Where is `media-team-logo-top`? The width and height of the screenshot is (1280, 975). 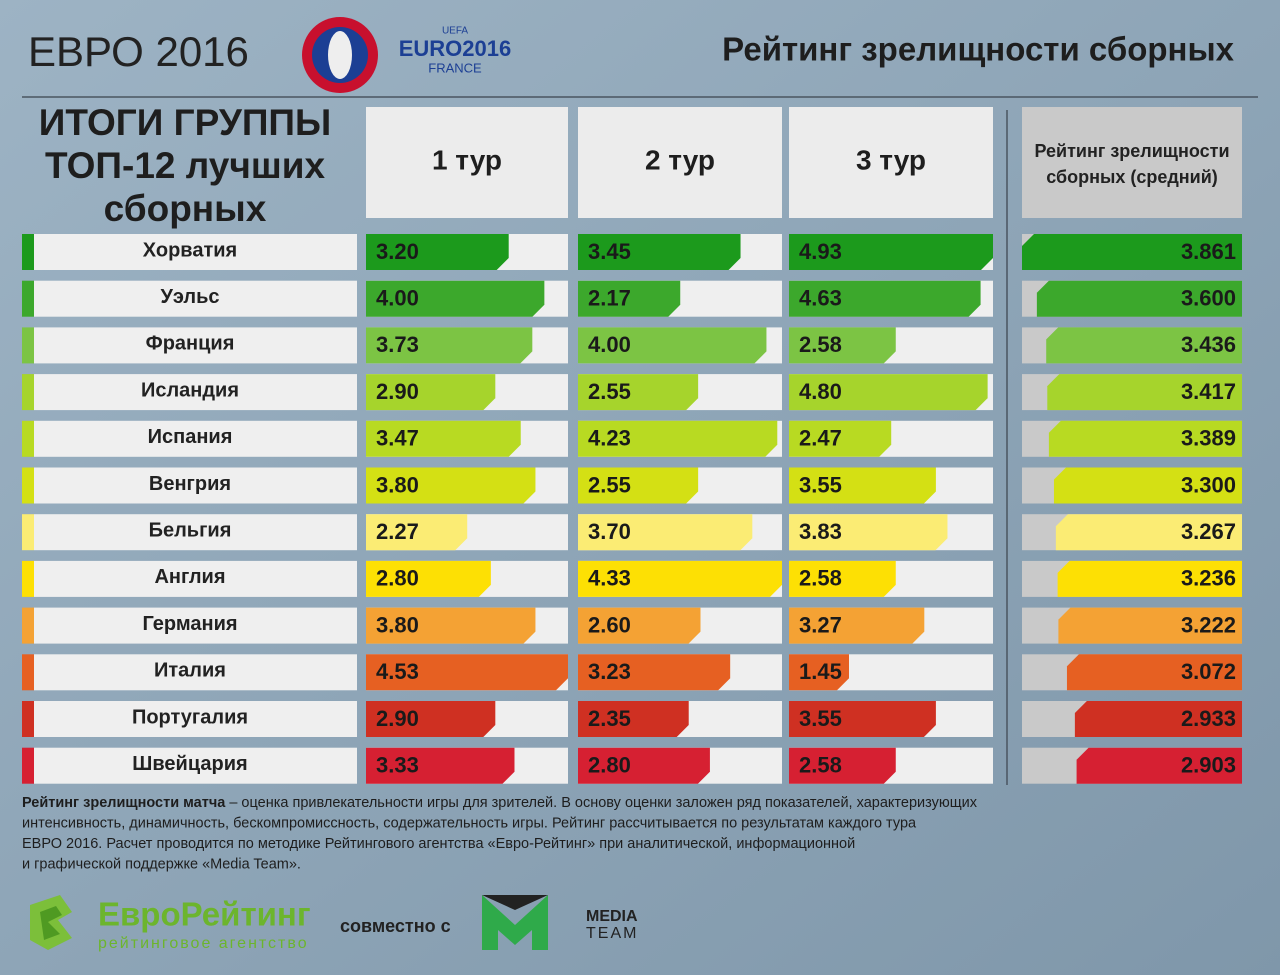
media-team-logo-top is located at coordinates (515, 902).